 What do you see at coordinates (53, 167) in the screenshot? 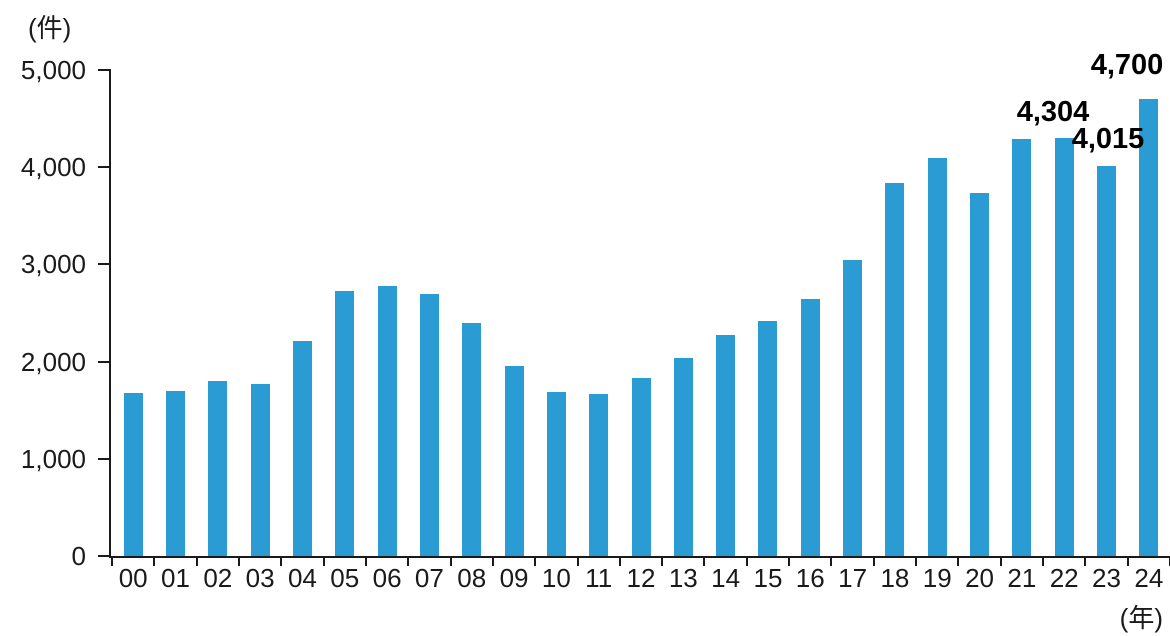
I see `y-tick-label: 4,000` at bounding box center [53, 167].